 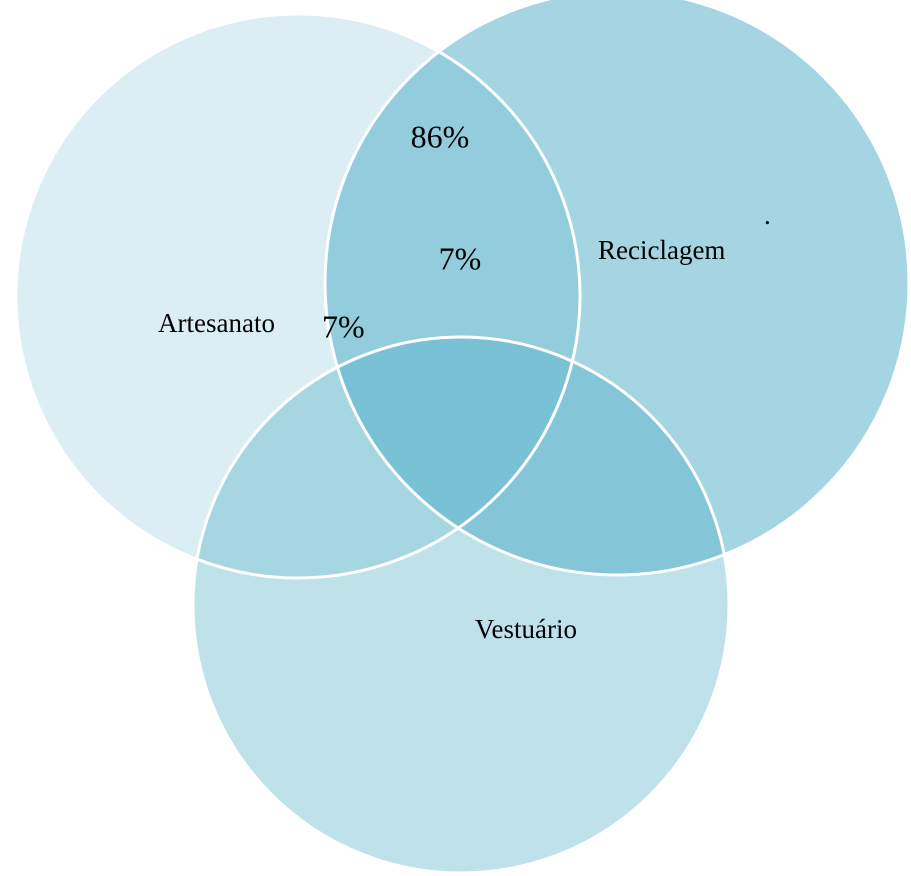 I want to click on percentage: 86%, so click(x=440, y=136).